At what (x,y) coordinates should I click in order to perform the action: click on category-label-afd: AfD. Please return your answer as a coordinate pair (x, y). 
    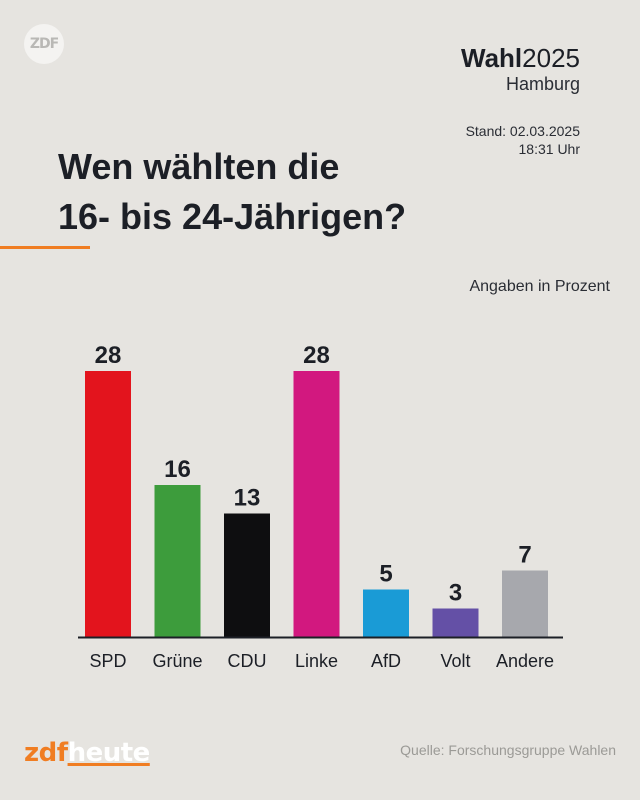
    Looking at the image, I should click on (386, 661).